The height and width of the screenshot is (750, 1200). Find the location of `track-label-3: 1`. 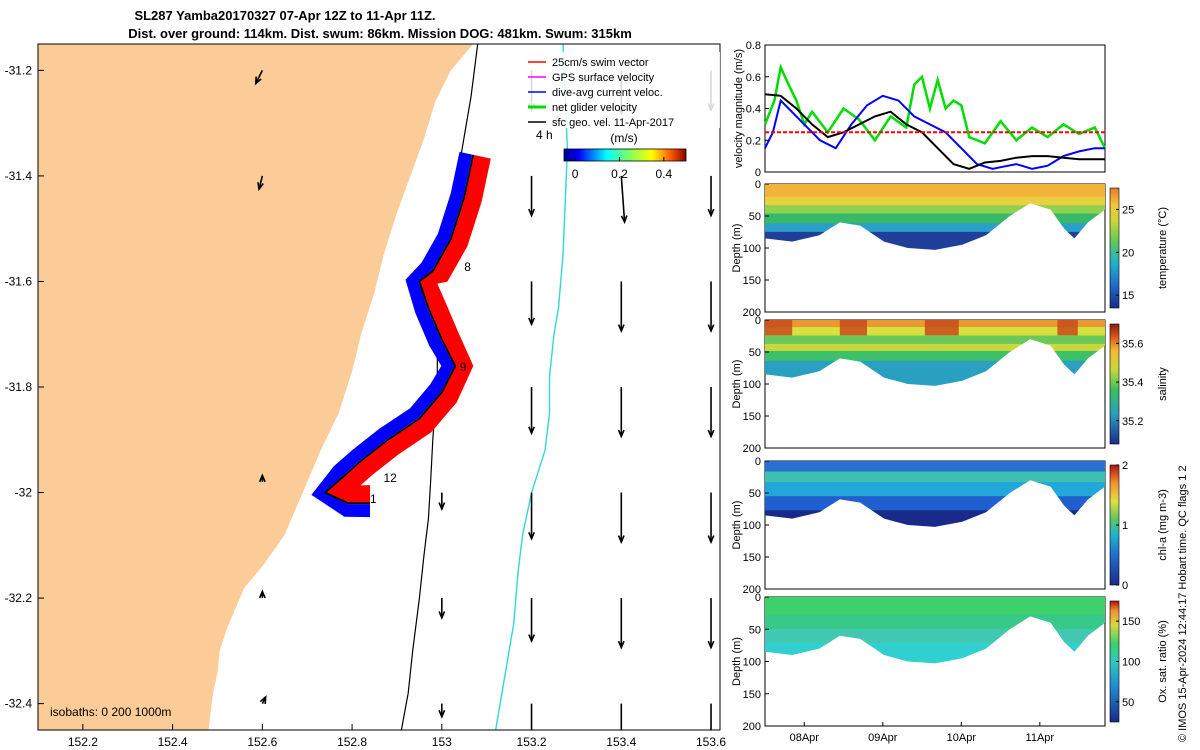

track-label-3: 1 is located at coordinates (373, 499).